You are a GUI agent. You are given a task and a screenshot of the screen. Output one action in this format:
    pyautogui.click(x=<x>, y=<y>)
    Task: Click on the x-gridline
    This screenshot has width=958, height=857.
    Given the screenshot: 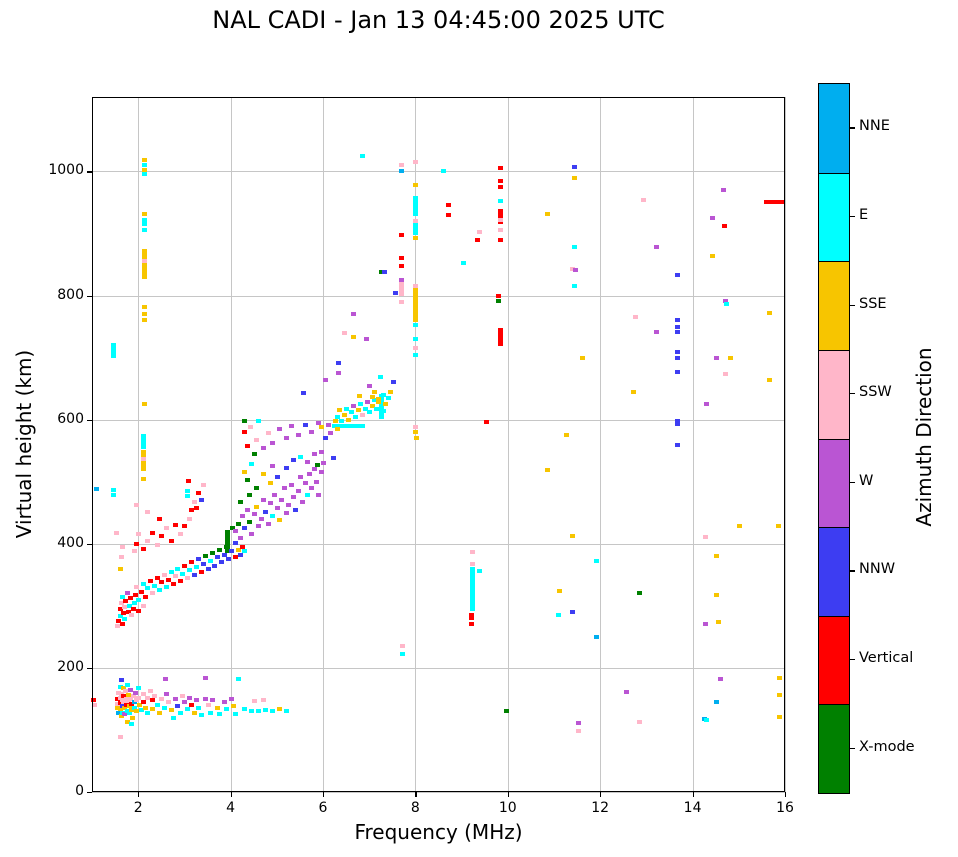 What is the action you would take?
    pyautogui.click(x=231, y=444)
    